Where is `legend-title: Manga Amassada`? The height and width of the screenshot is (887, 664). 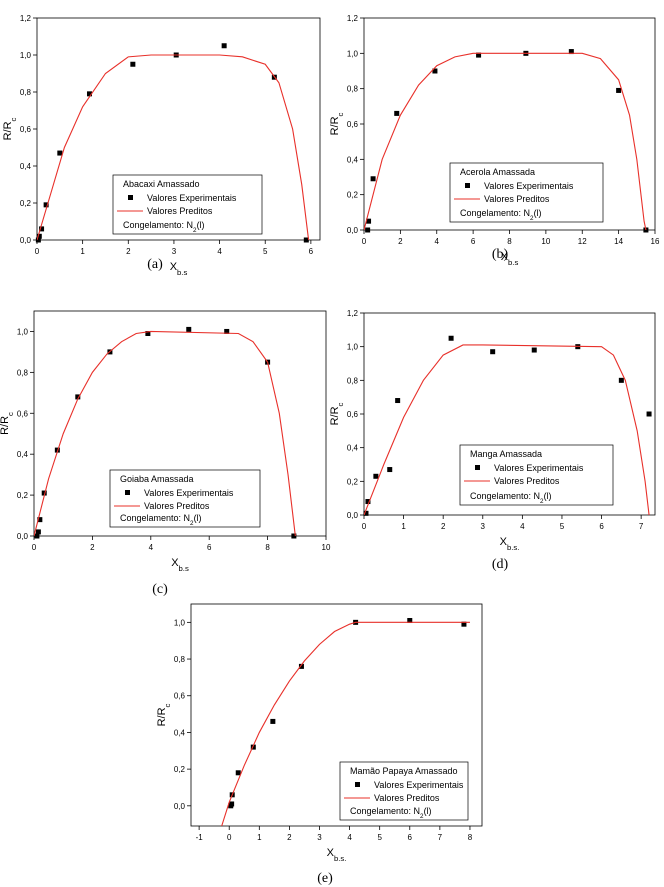
legend-title: Manga Amassada is located at coordinates (506, 454).